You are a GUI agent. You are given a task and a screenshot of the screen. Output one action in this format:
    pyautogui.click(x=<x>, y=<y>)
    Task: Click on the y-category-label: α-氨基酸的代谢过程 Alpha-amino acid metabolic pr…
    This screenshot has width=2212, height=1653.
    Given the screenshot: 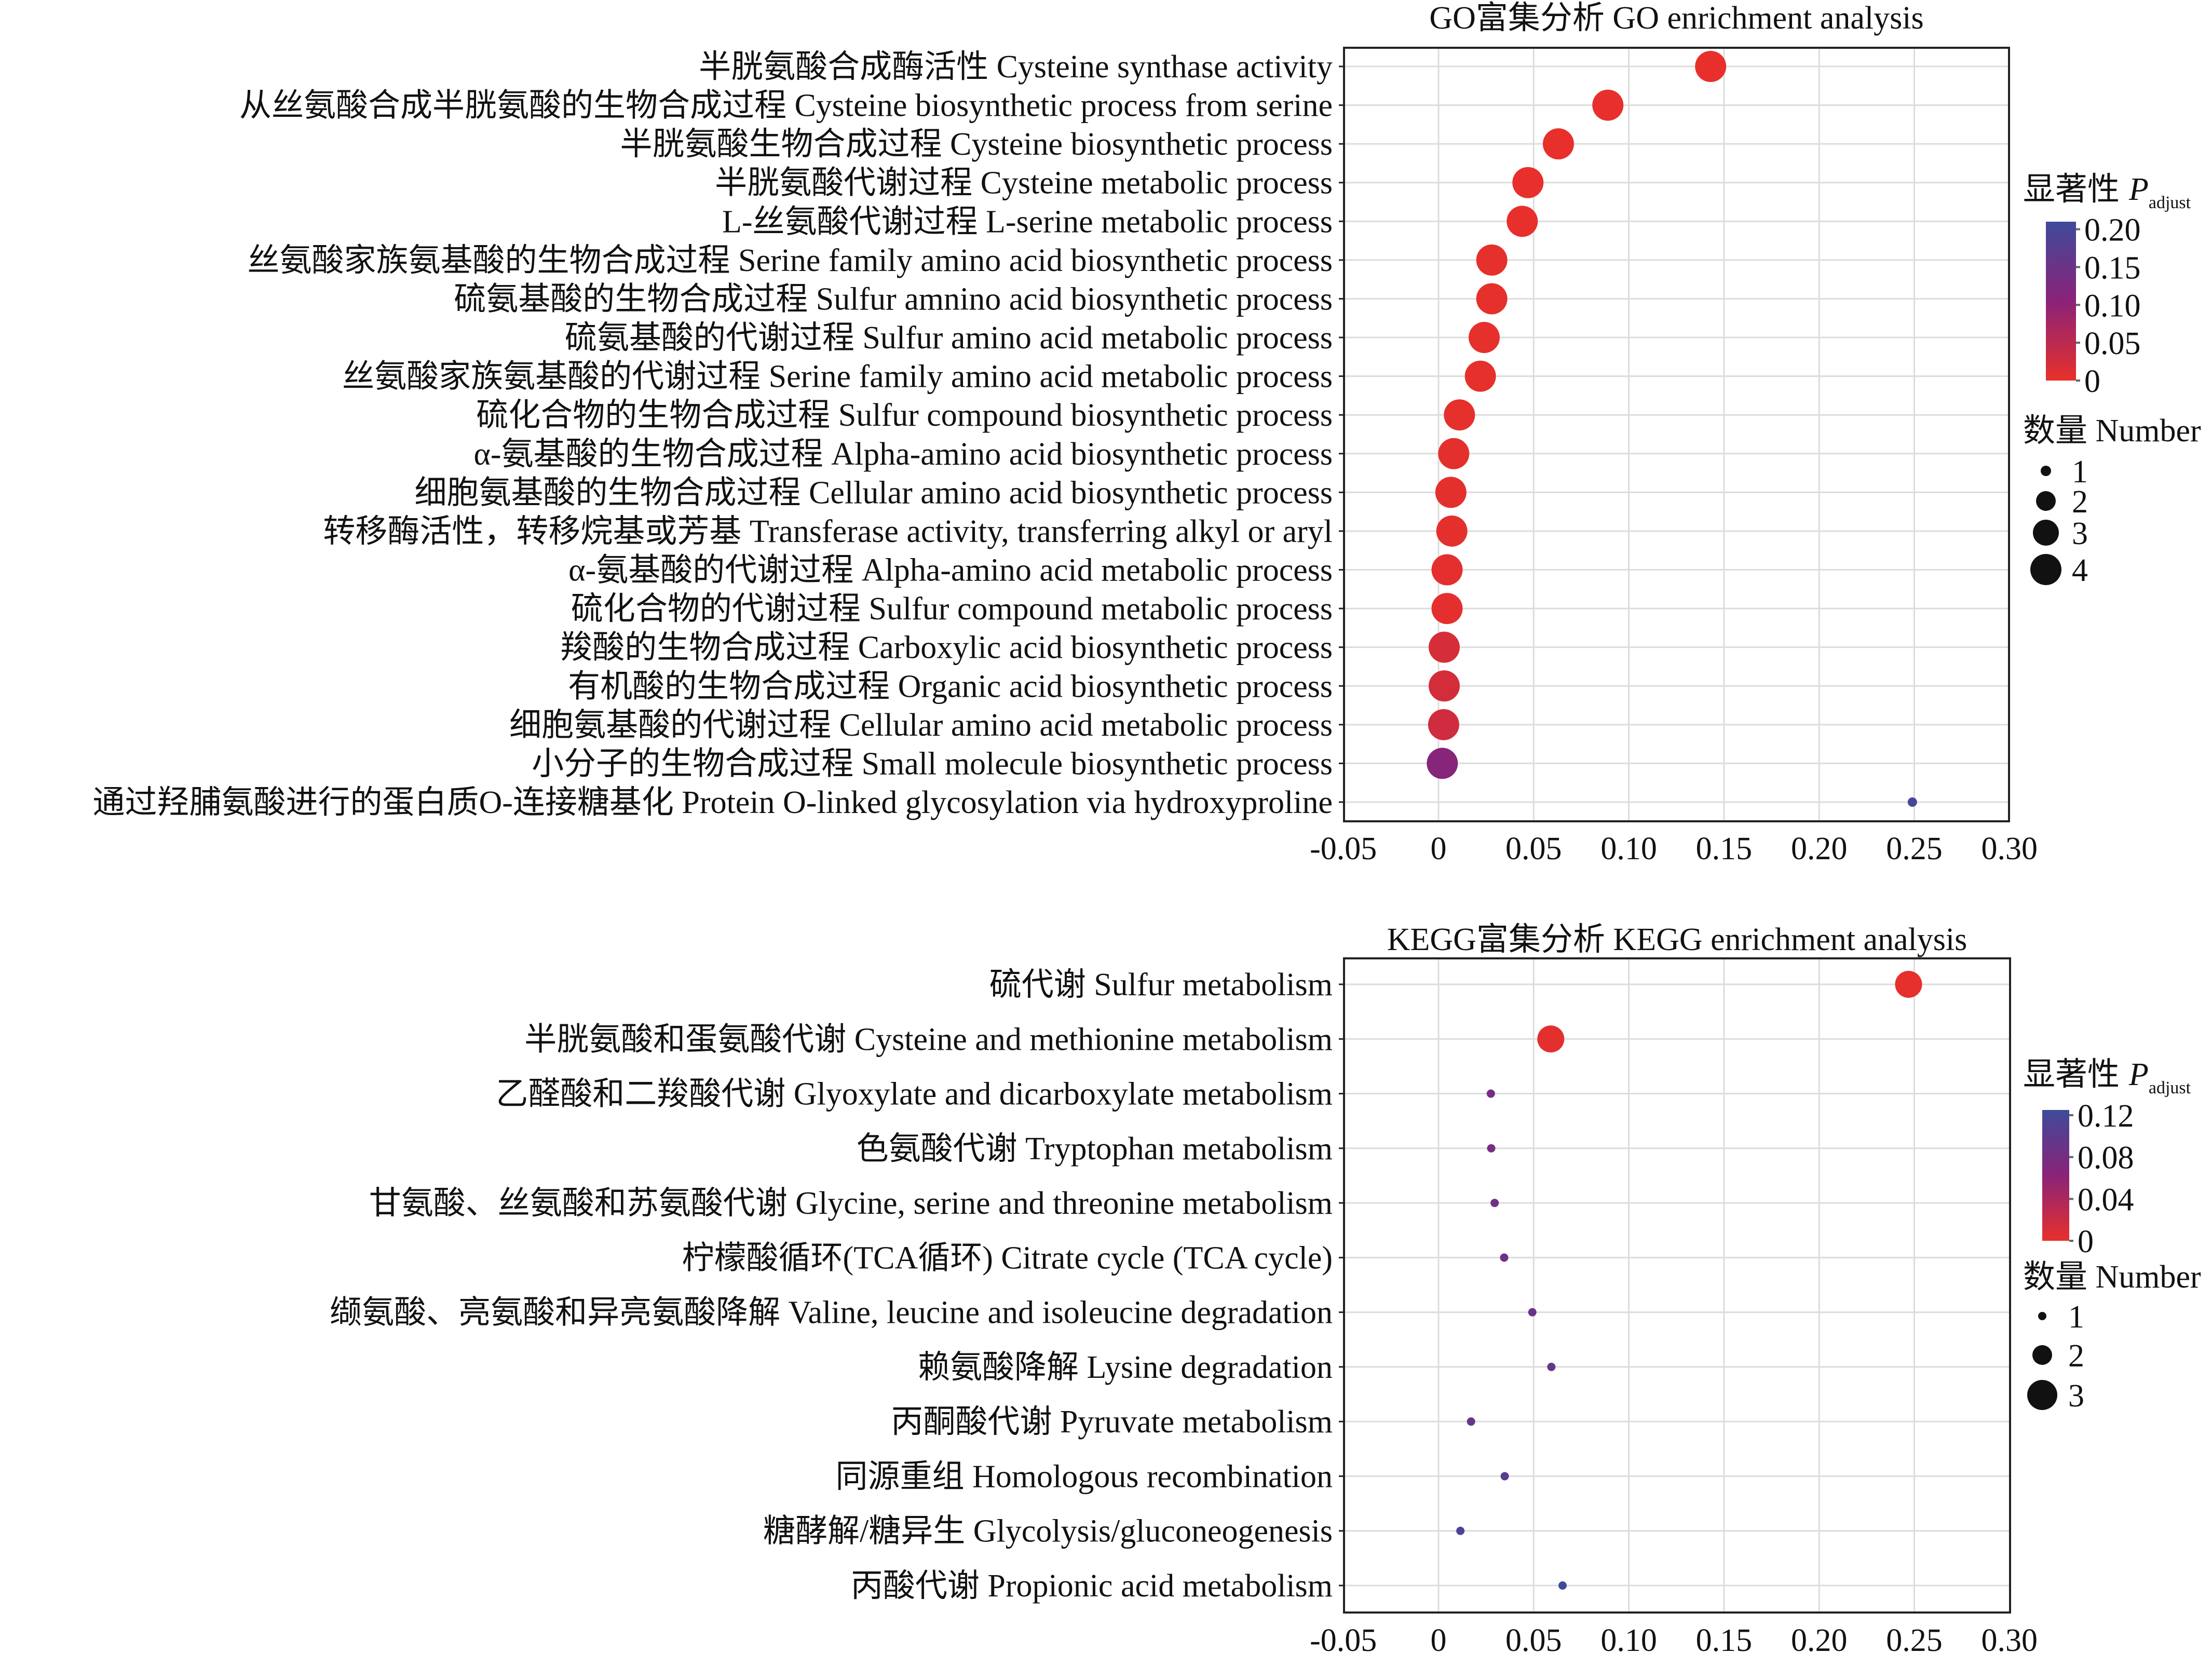 What is the action you would take?
    pyautogui.click(x=950, y=570)
    